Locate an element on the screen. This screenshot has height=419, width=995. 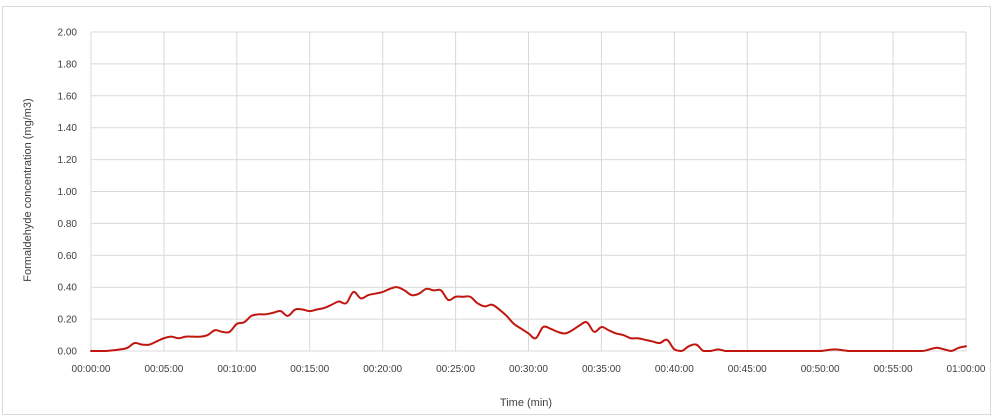
y-tick-label: 0.60 is located at coordinates (68, 256).